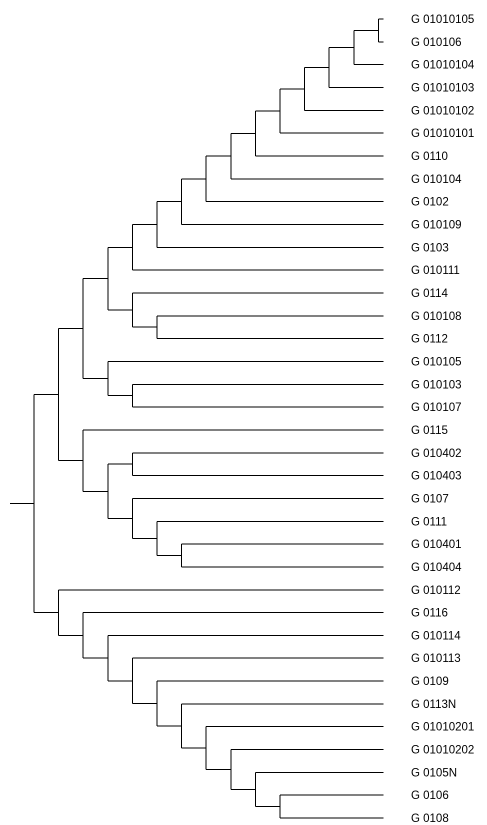 Image resolution: width=487 pixels, height=825 pixels. I want to click on leaf-label: G 0114, so click(429, 294).